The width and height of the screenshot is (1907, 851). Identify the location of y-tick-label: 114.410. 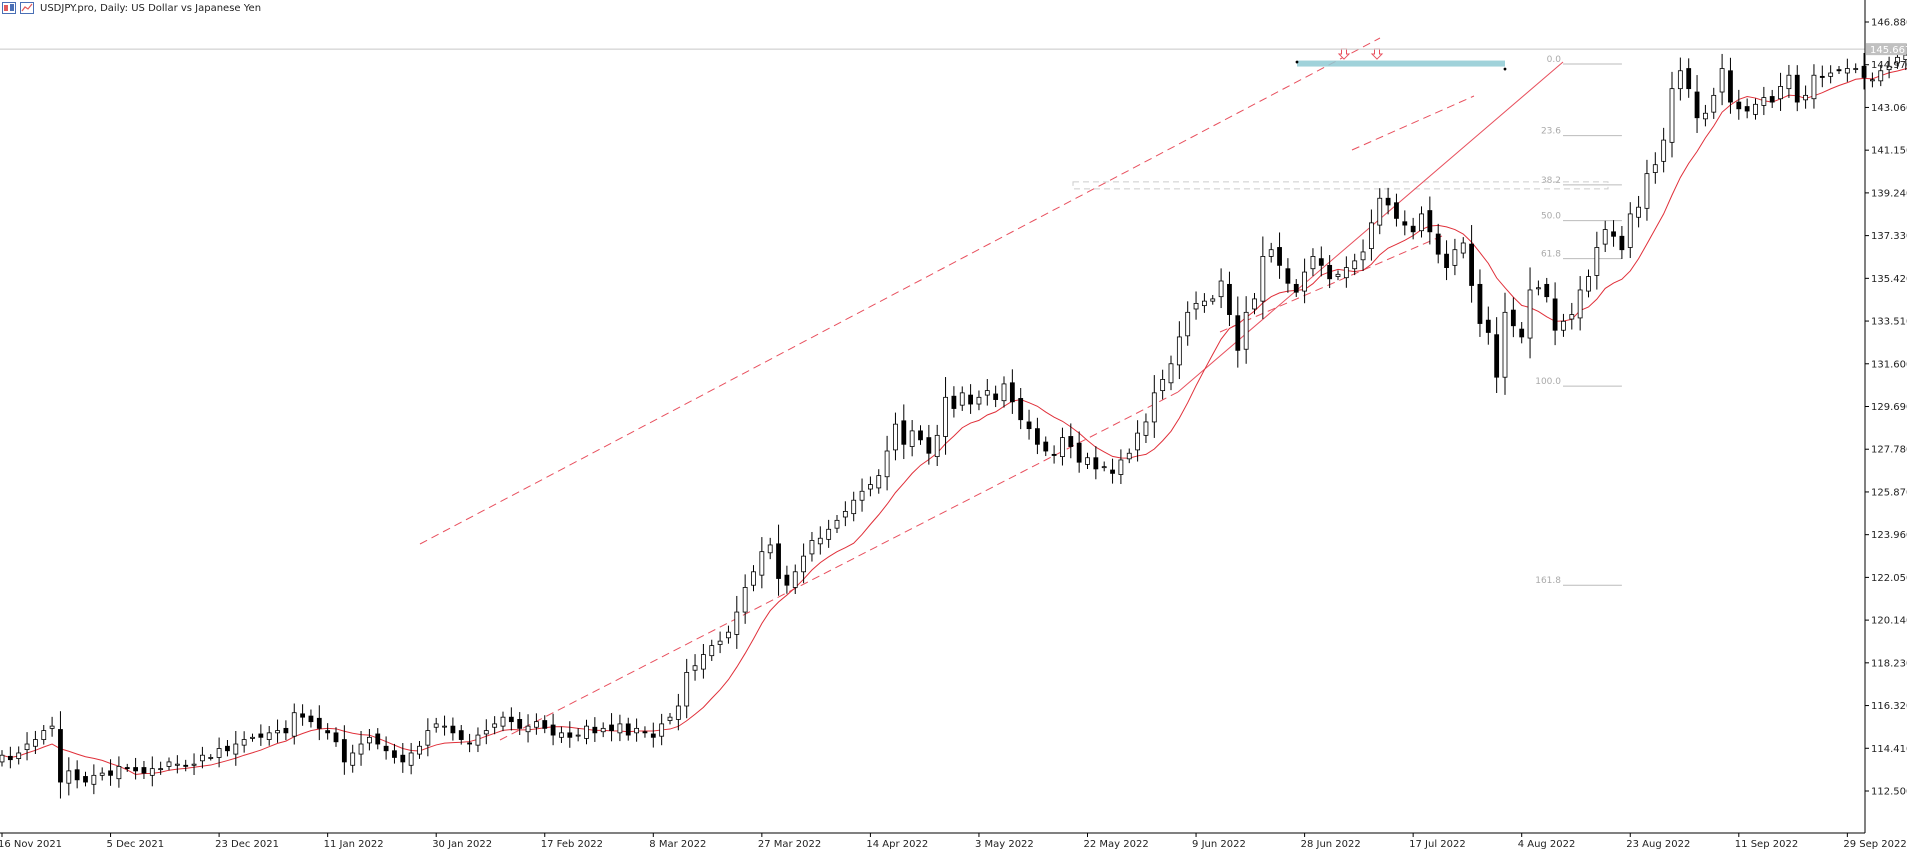
(1889, 749).